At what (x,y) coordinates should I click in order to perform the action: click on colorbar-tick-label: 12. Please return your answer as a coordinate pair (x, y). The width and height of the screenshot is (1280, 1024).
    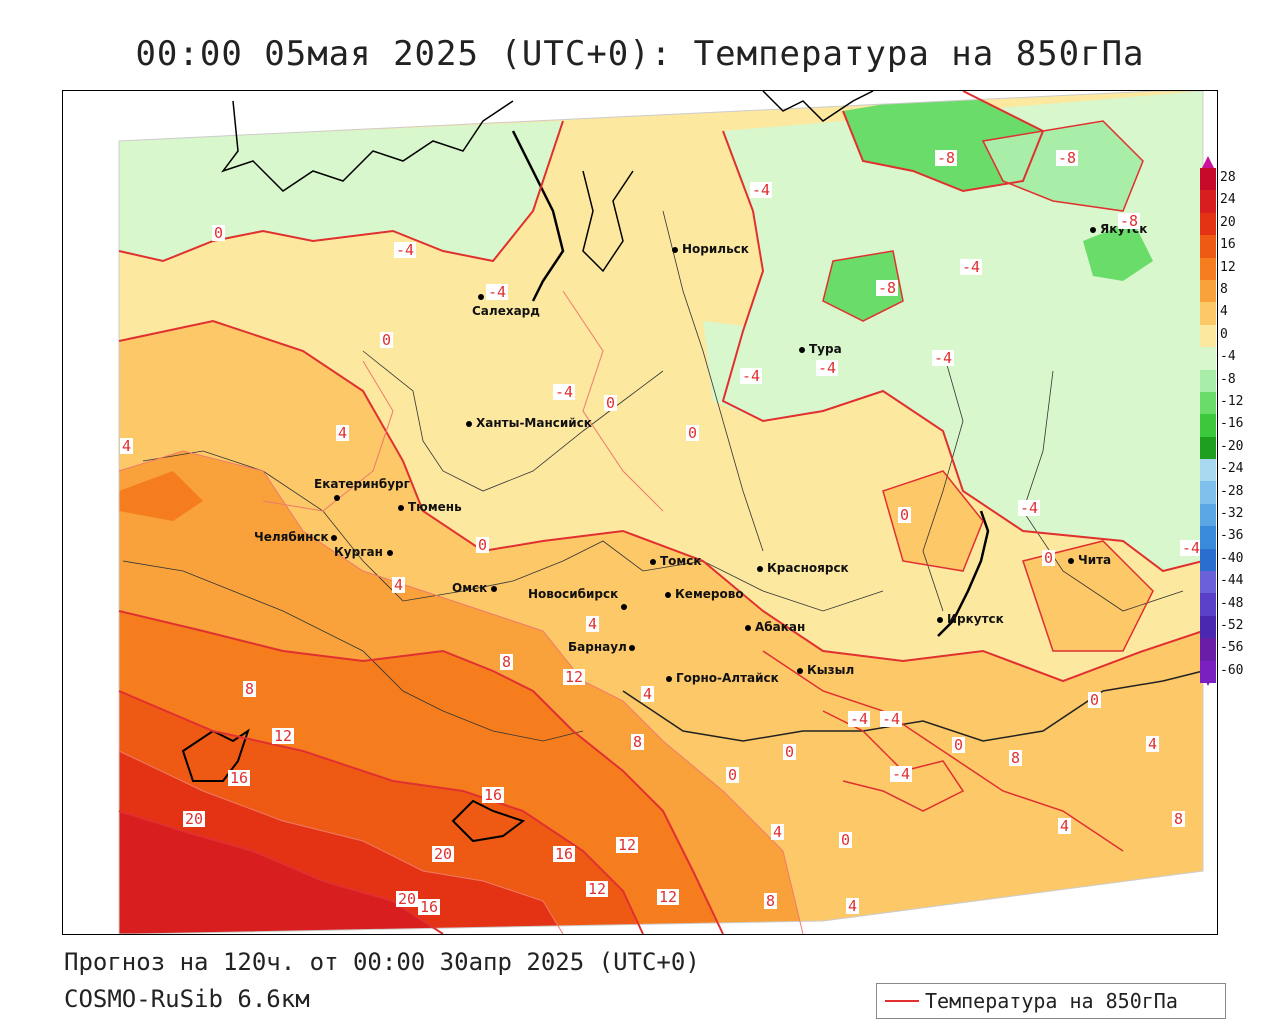
    Looking at the image, I should click on (1228, 267).